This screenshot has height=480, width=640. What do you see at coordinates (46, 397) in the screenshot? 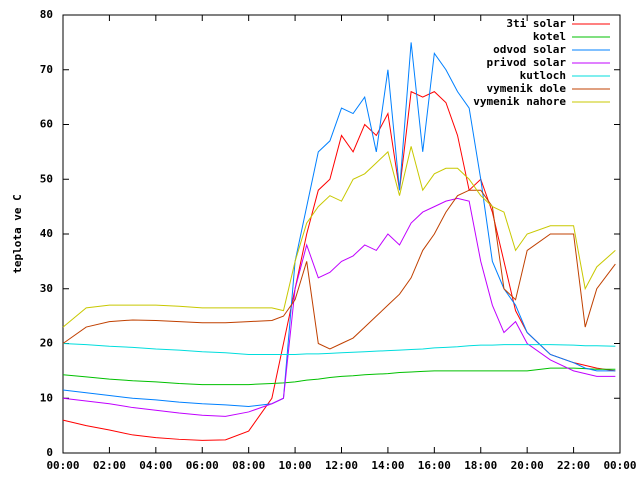
I see `y-tick-label: 10` at bounding box center [46, 397].